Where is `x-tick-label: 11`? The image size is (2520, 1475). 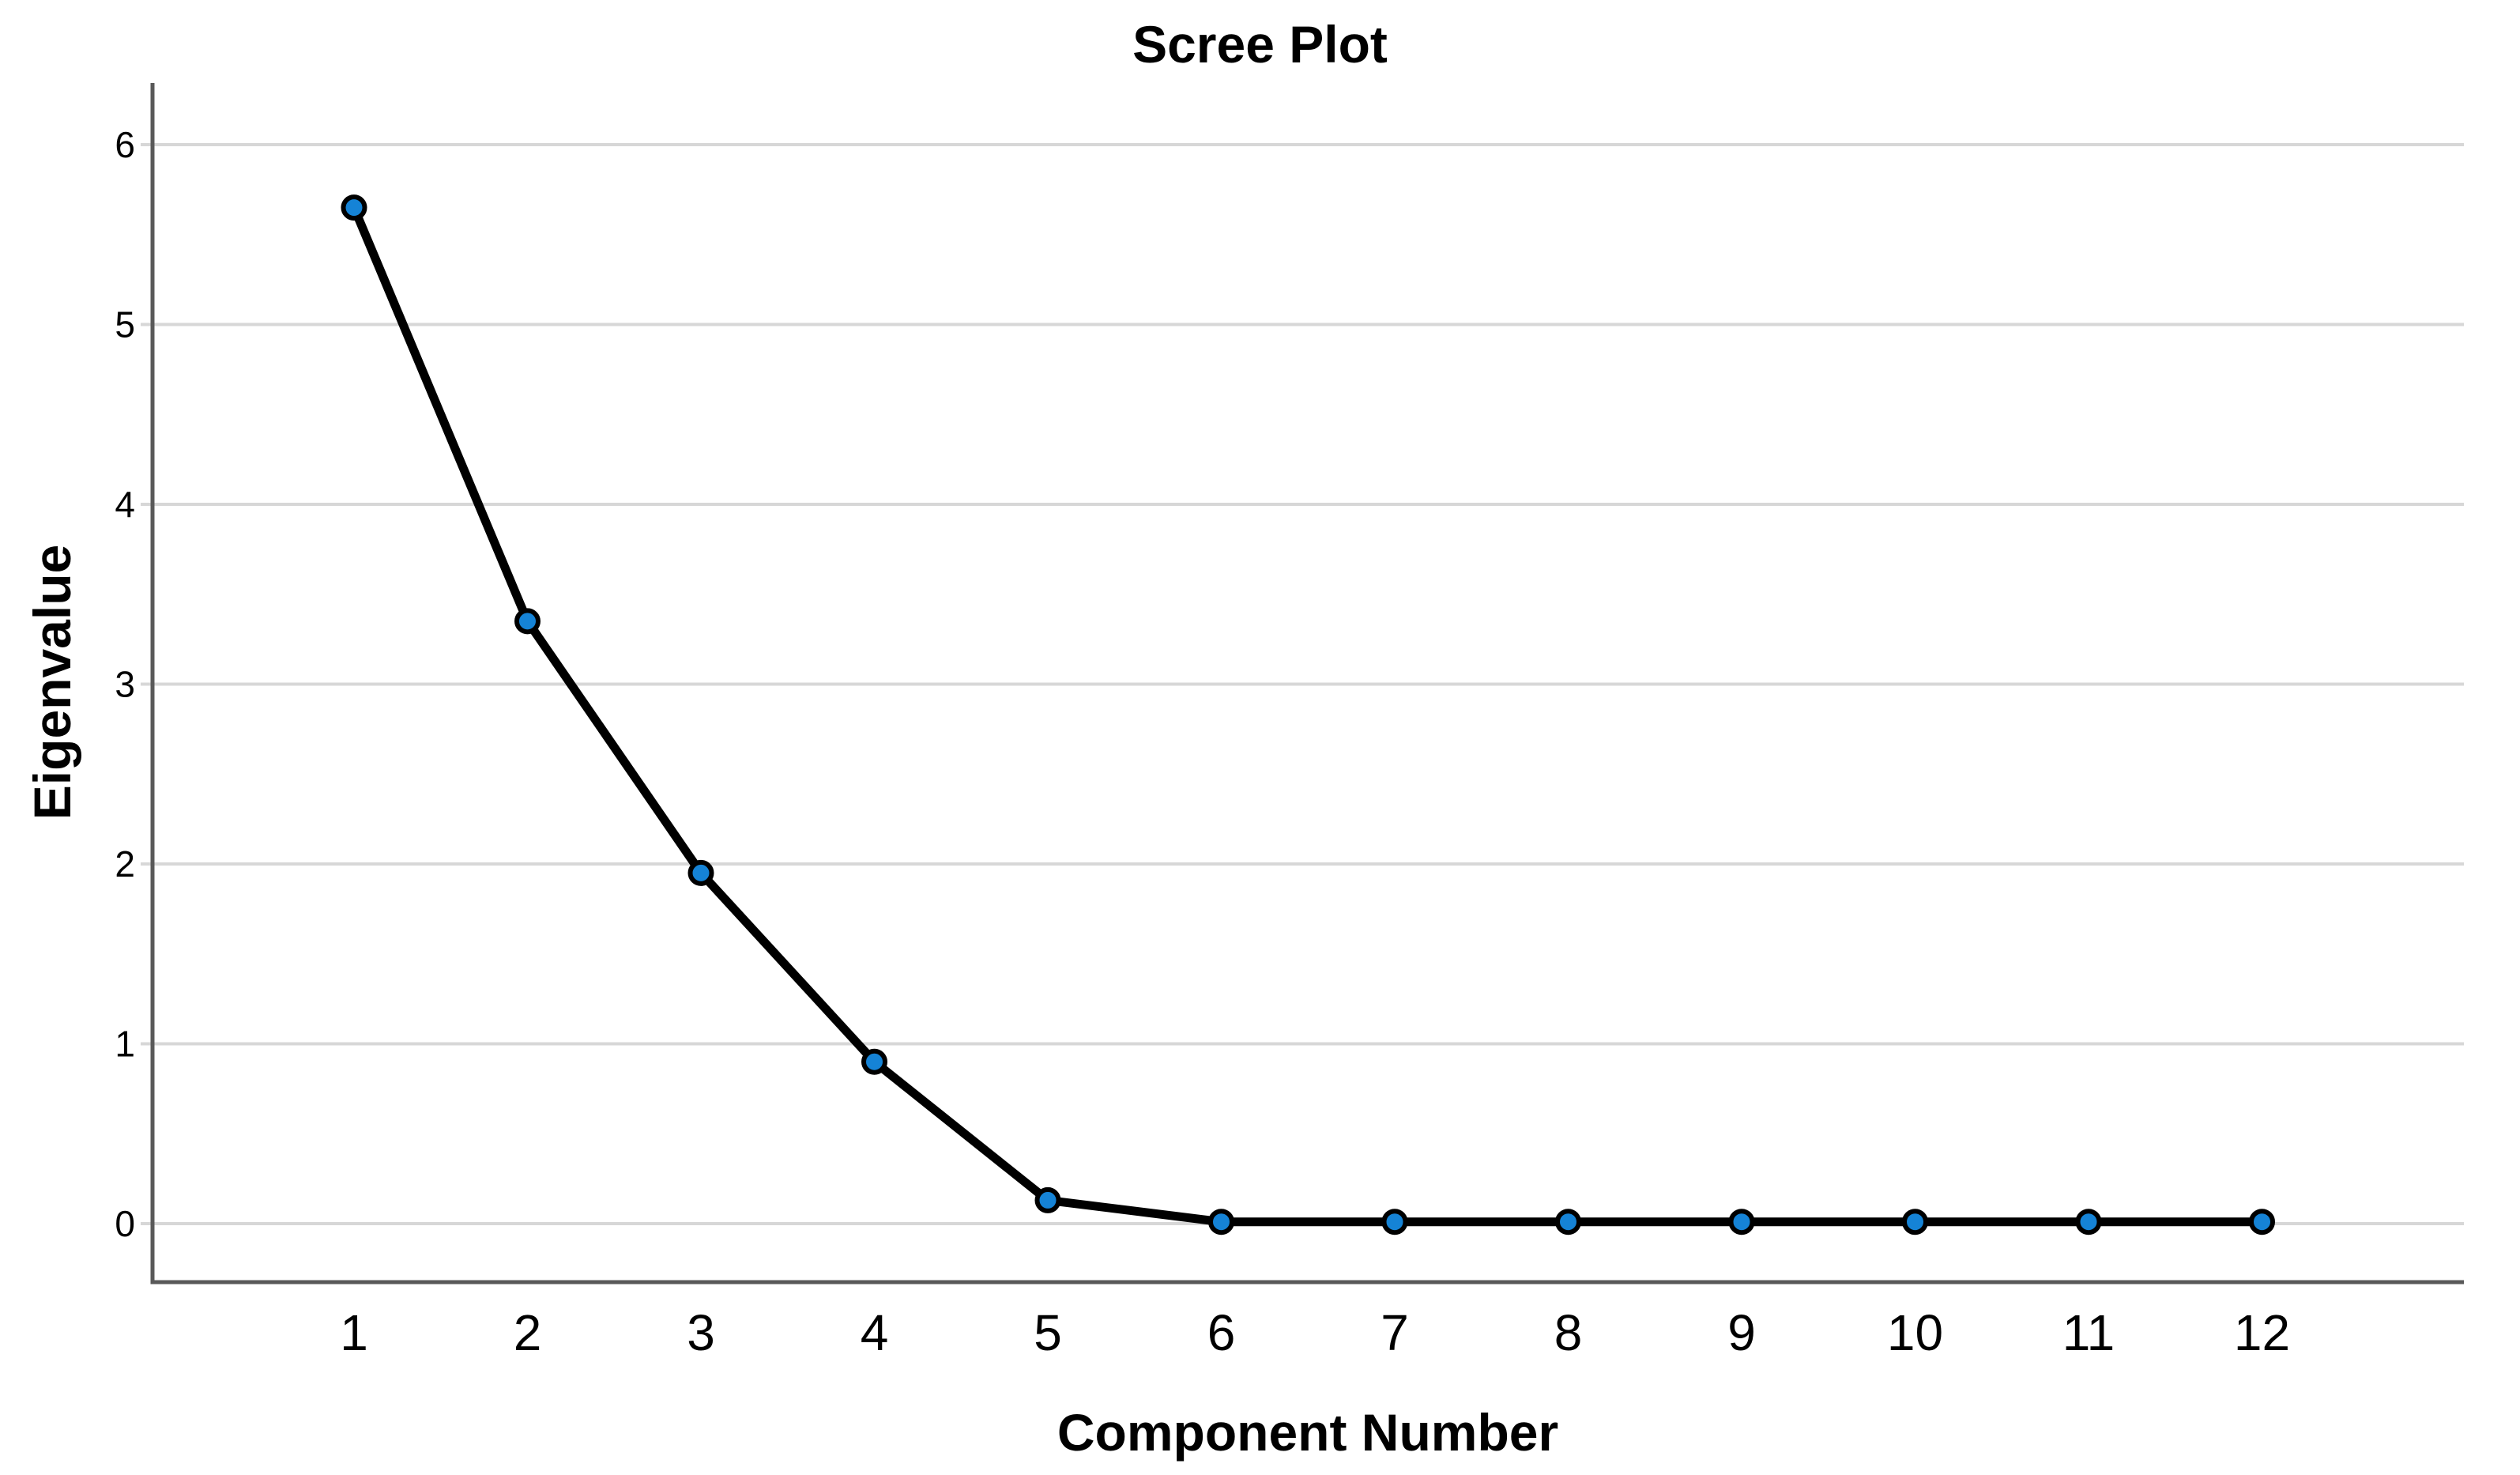 x-tick-label: 11 is located at coordinates (2088, 1332).